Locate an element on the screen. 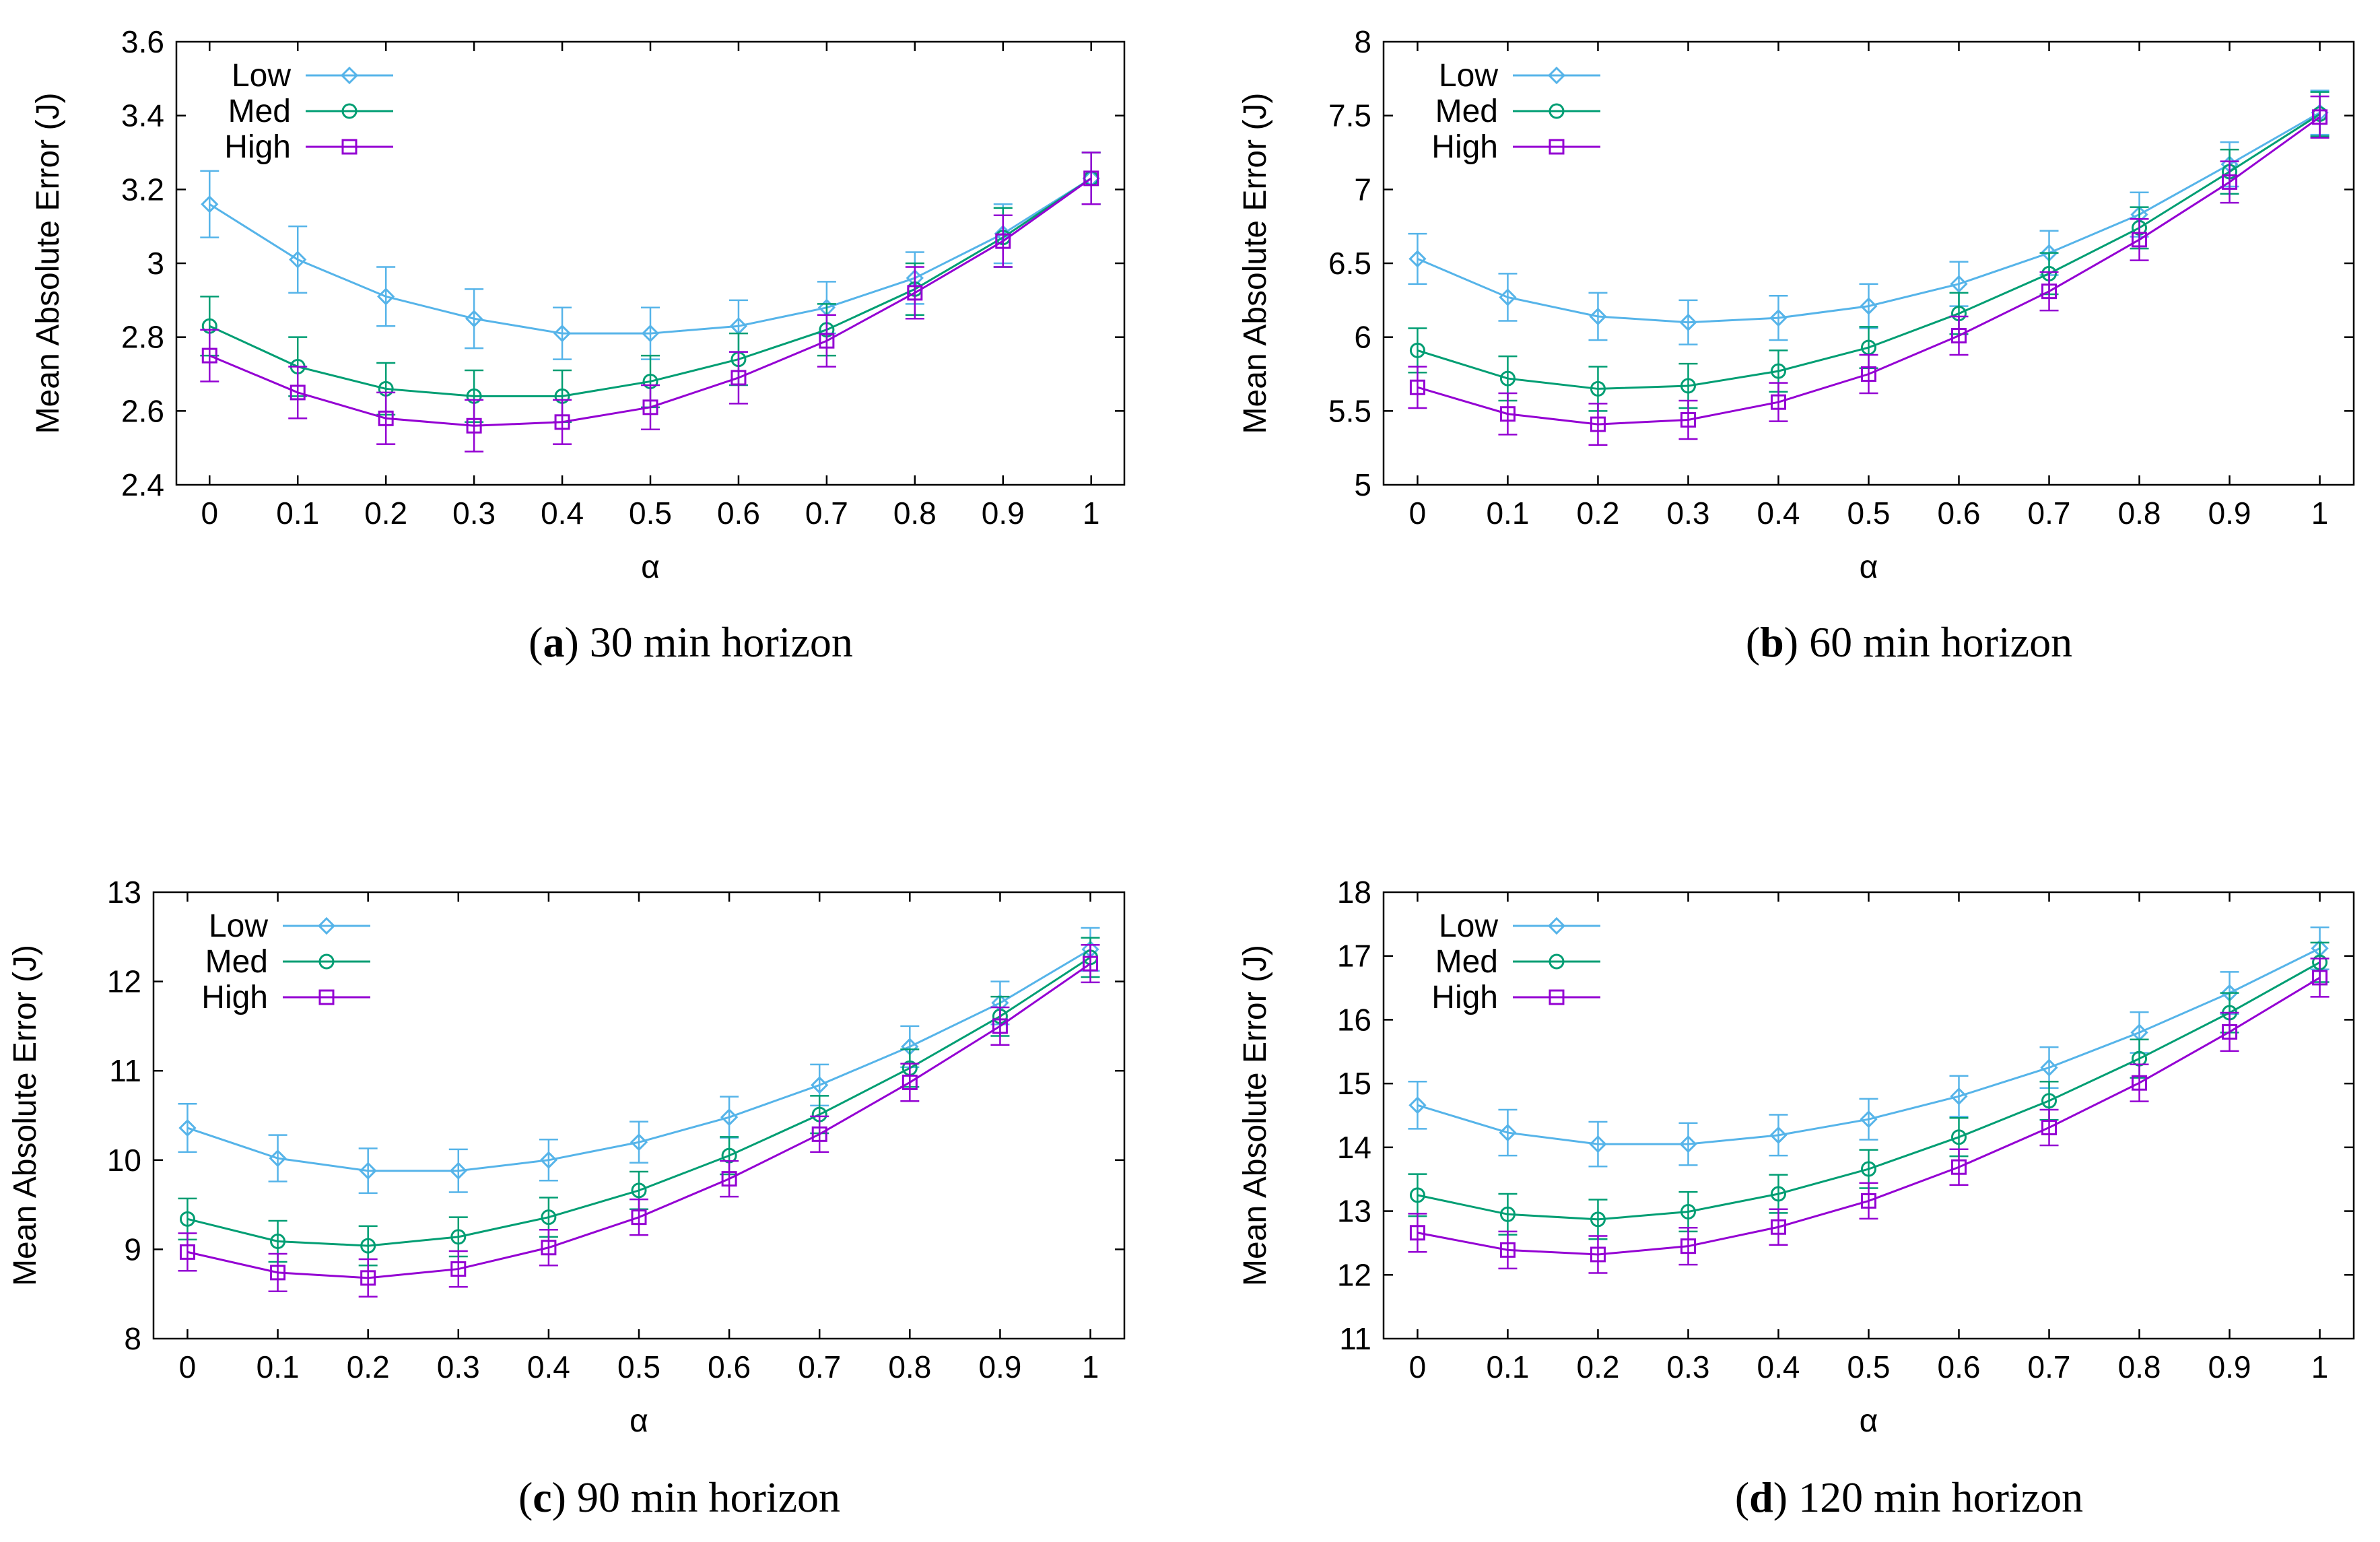 Image resolution: width=2380 pixels, height=1542 pixels. legend-label-med: Med is located at coordinates (1466, 962).